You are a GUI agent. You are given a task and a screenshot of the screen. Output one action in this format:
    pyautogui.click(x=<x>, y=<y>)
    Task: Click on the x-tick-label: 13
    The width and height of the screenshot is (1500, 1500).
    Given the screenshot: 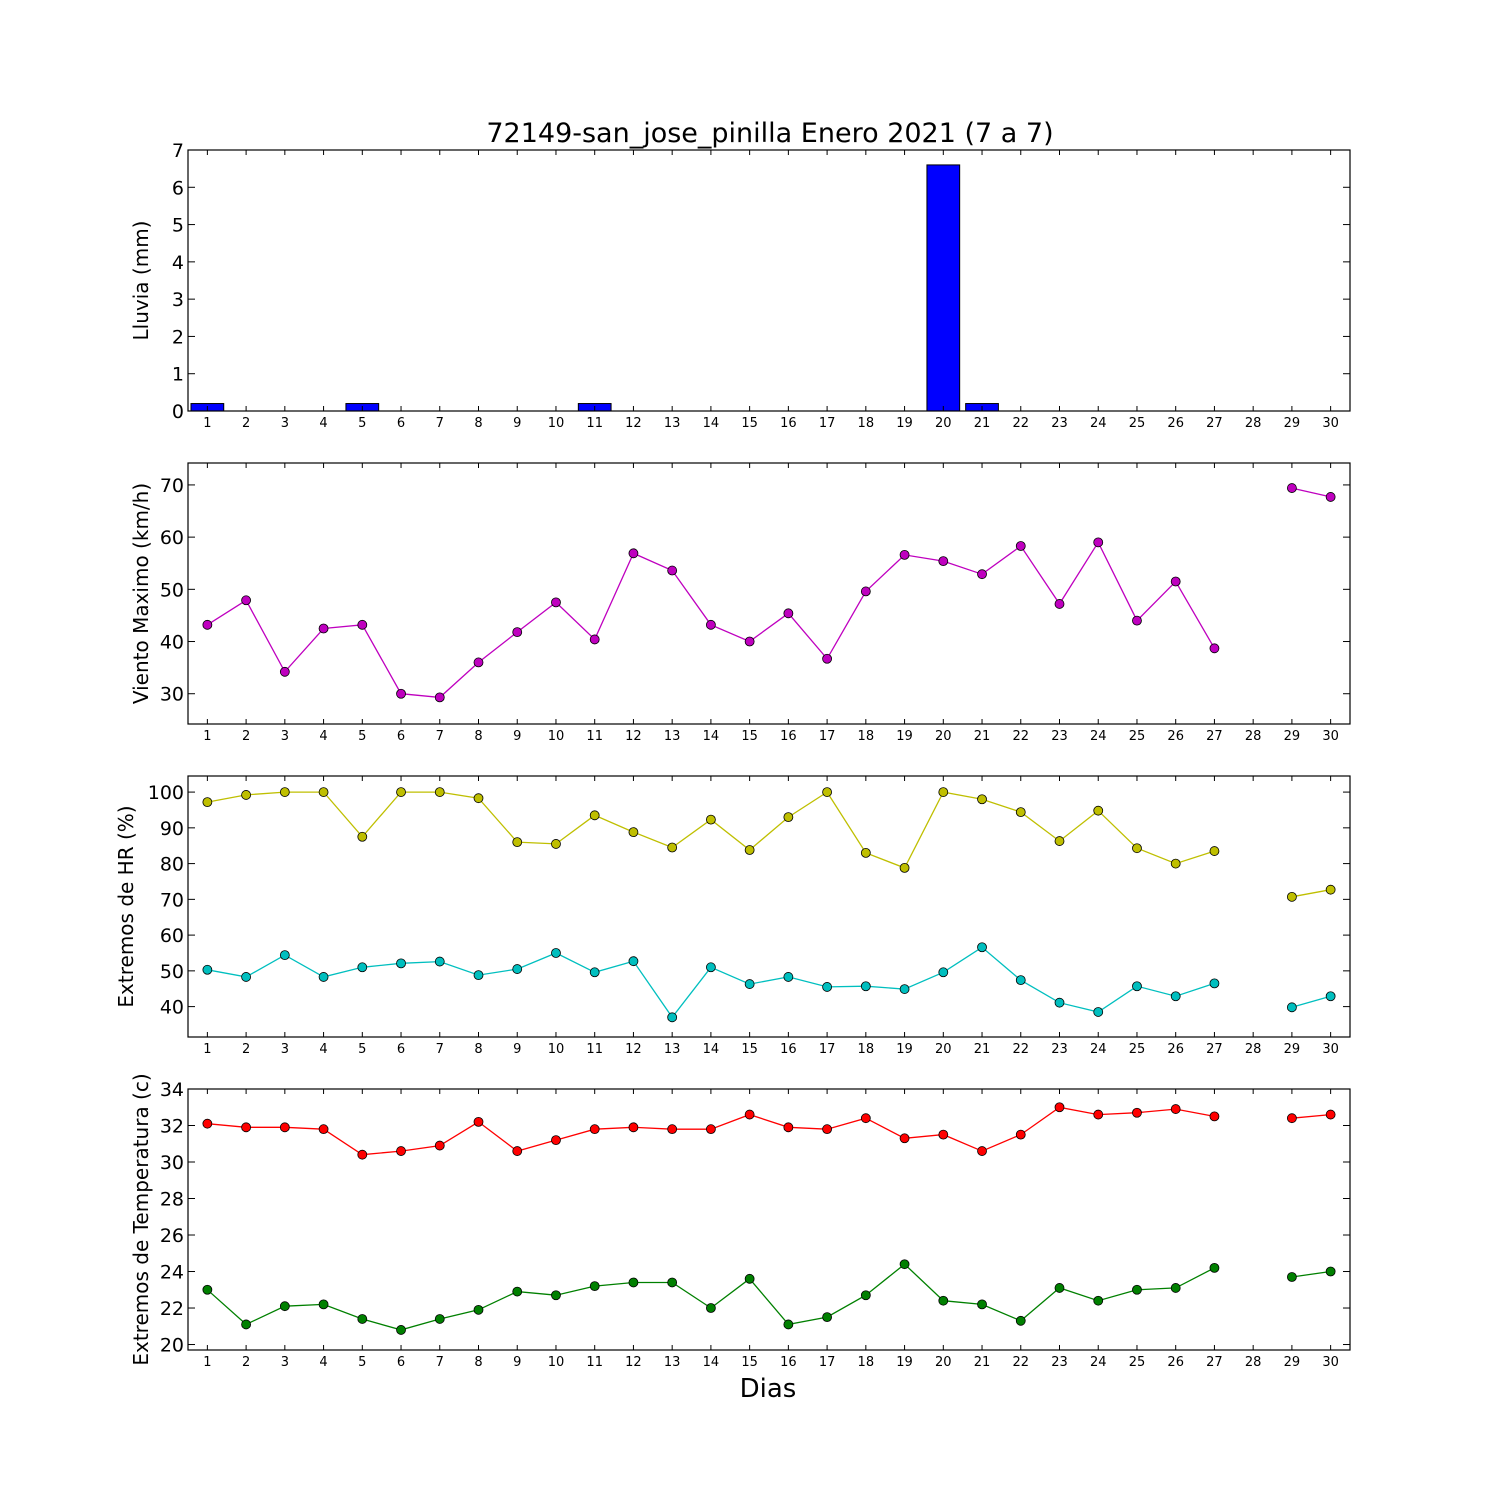 What is the action you would take?
    pyautogui.click(x=672, y=1049)
    